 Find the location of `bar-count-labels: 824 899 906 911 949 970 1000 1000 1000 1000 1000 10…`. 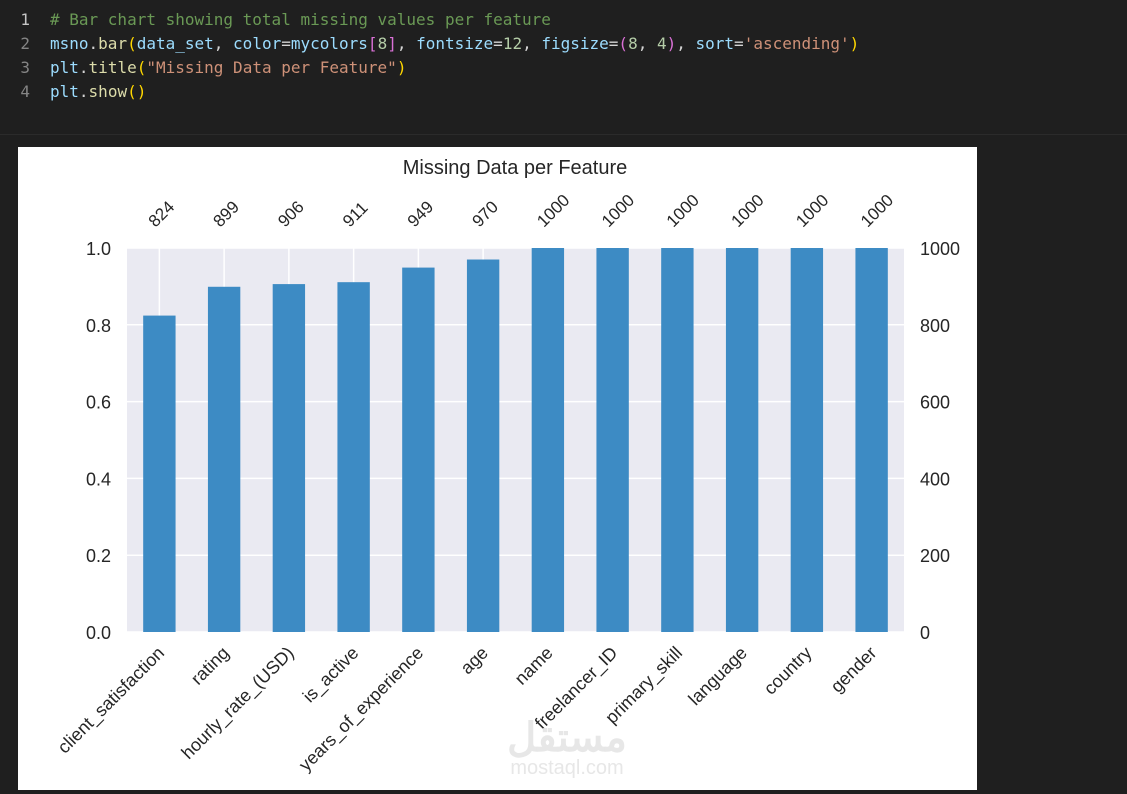

bar-count-labels: 824 899 906 911 949 970 1000 1000 1000 1000 1000 10… is located at coordinates (521, 211).